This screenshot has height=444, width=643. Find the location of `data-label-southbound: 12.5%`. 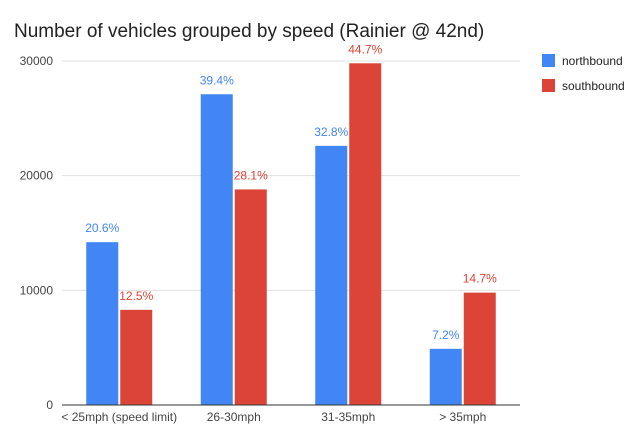

data-label-southbound: 12.5% is located at coordinates (136, 296).